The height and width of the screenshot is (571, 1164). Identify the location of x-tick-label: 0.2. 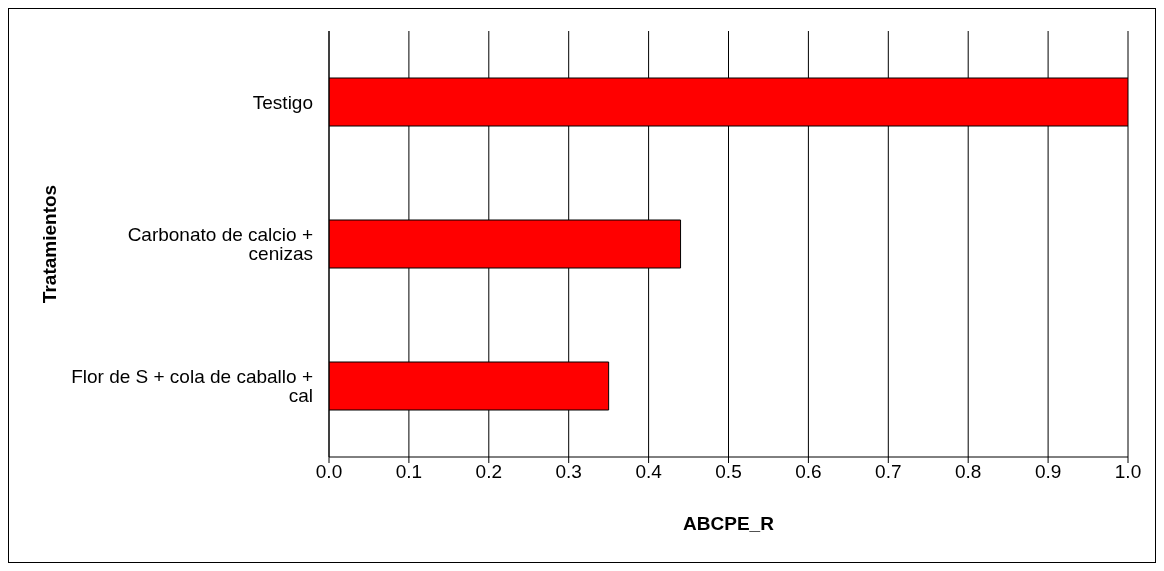
(489, 472).